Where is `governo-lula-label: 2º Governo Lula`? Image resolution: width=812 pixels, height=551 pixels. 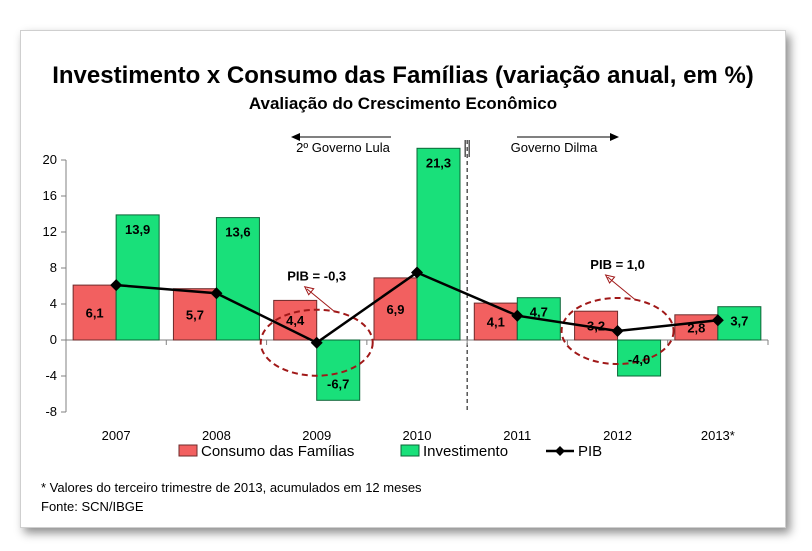 governo-lula-label: 2º Governo Lula is located at coordinates (343, 147).